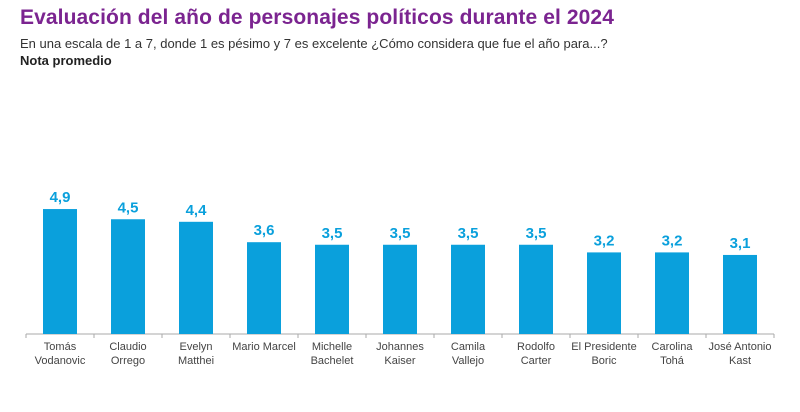 The image size is (800, 412). Describe the element at coordinates (468, 354) in the screenshot. I see `category-label: Camila Vallejo` at that location.